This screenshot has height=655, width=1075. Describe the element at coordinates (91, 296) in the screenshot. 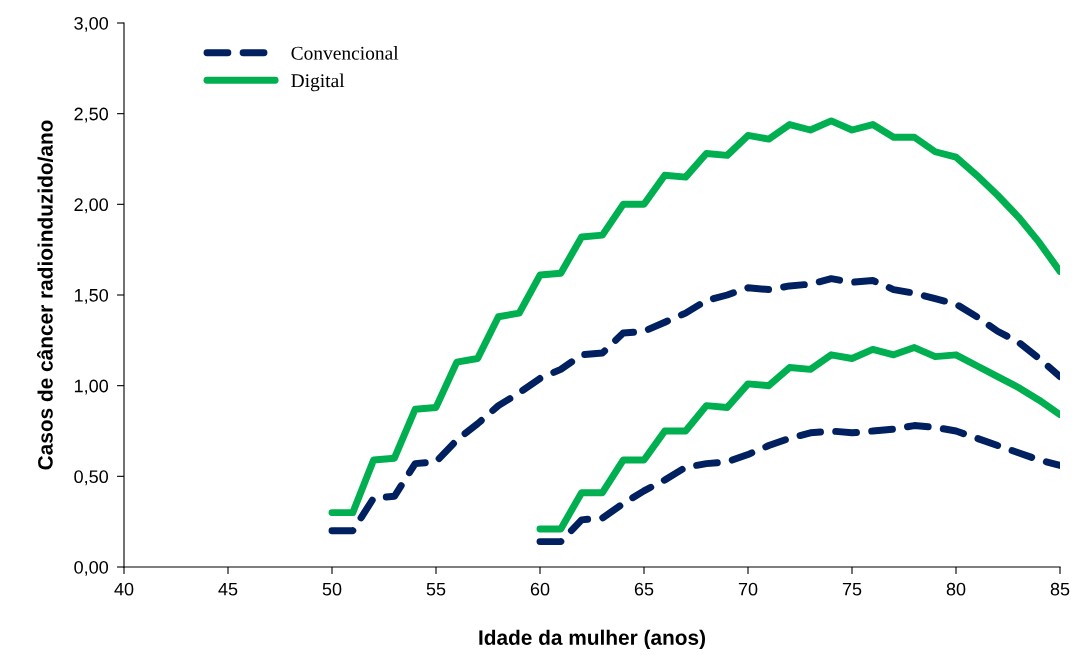

I see `y-tick-label: 1,50` at that location.